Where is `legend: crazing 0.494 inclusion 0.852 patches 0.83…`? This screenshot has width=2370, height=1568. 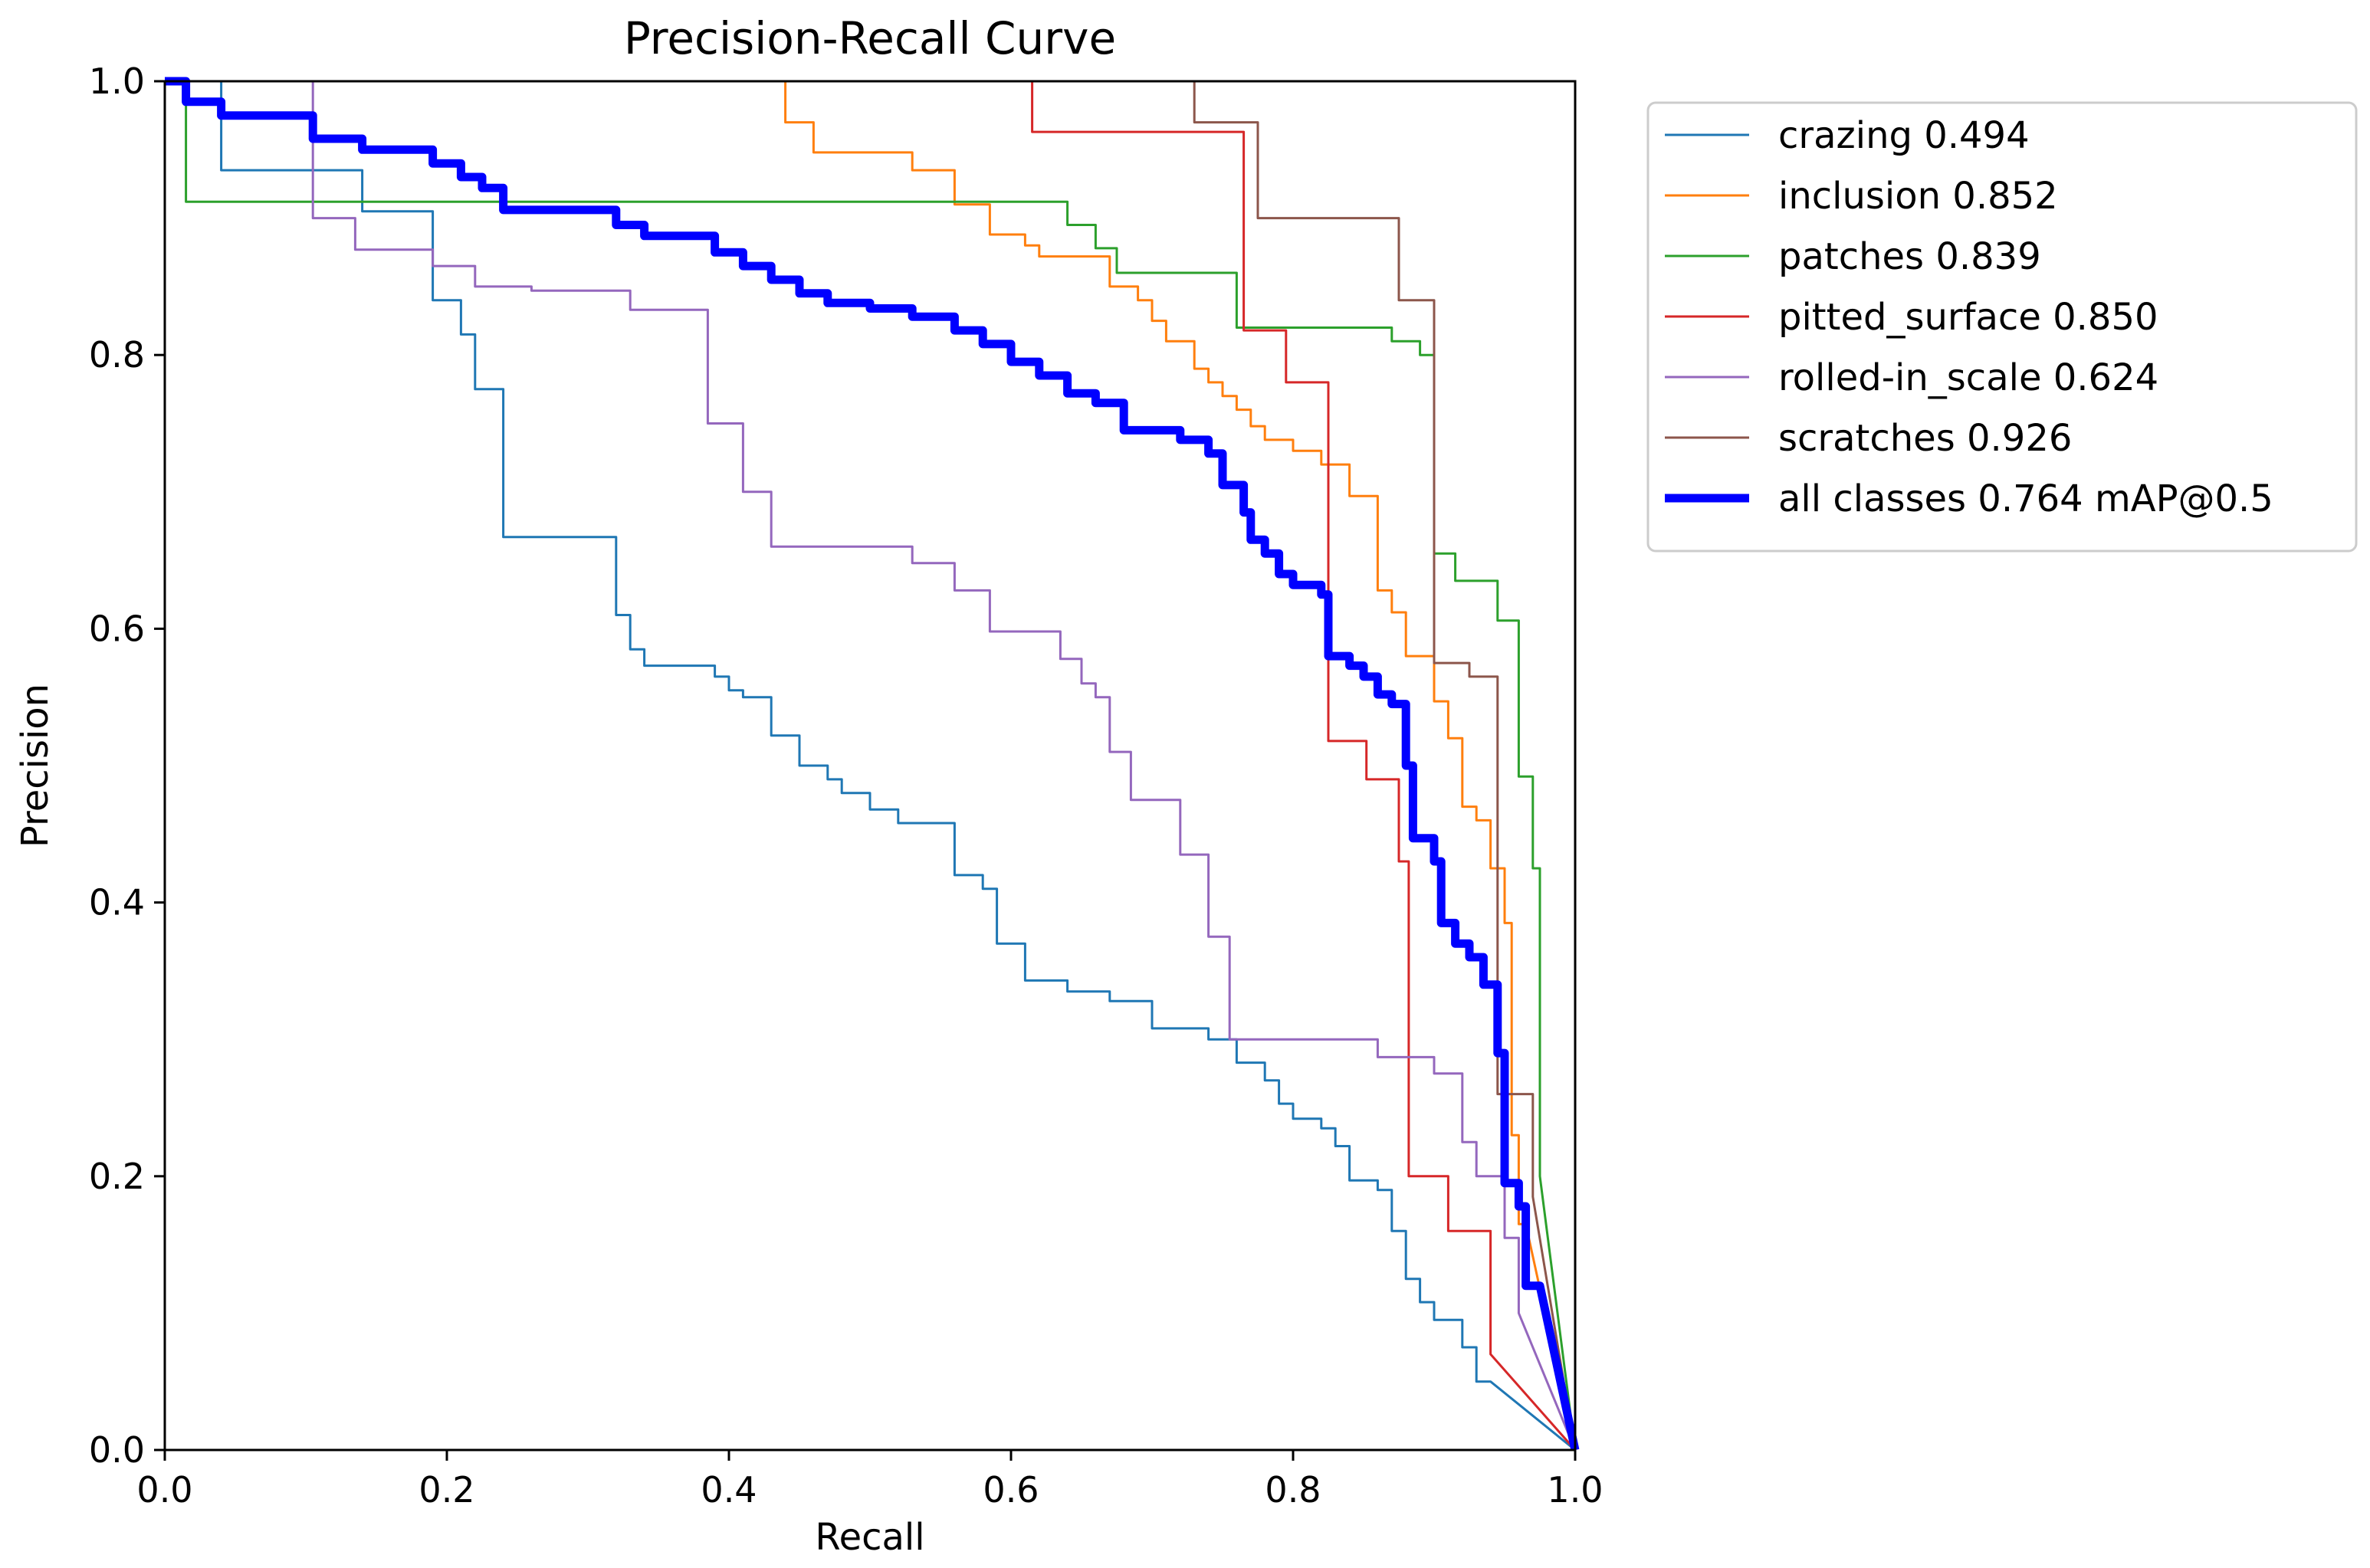
legend: crazing 0.494 inclusion 0.852 patches 0.83… is located at coordinates (2002, 327).